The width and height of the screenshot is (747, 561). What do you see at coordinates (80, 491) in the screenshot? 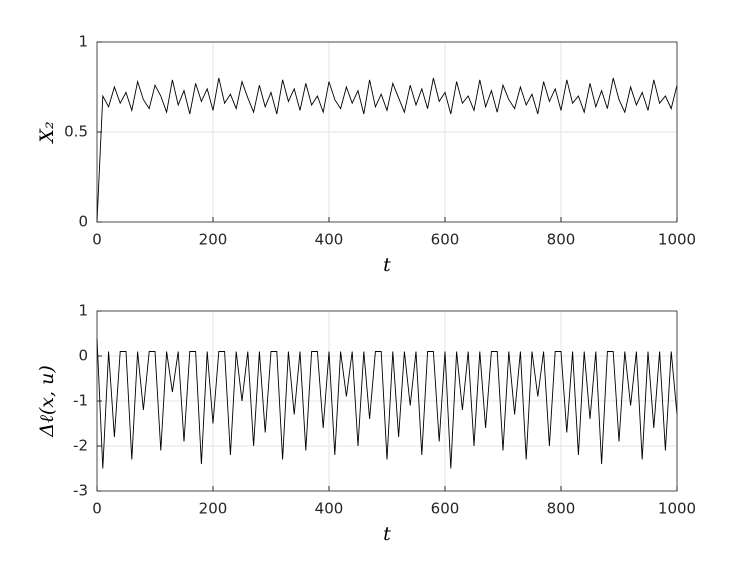
I see `y-tick-label: -3` at bounding box center [80, 491].